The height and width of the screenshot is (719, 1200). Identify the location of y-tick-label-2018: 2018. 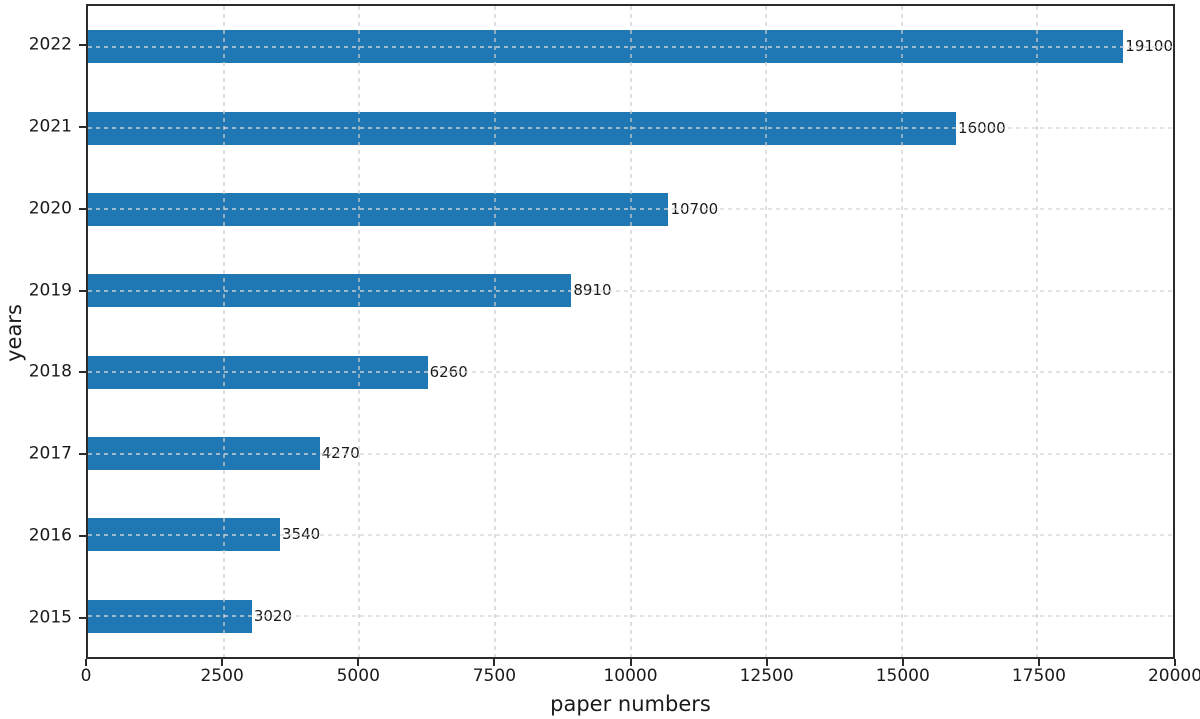
(50, 371).